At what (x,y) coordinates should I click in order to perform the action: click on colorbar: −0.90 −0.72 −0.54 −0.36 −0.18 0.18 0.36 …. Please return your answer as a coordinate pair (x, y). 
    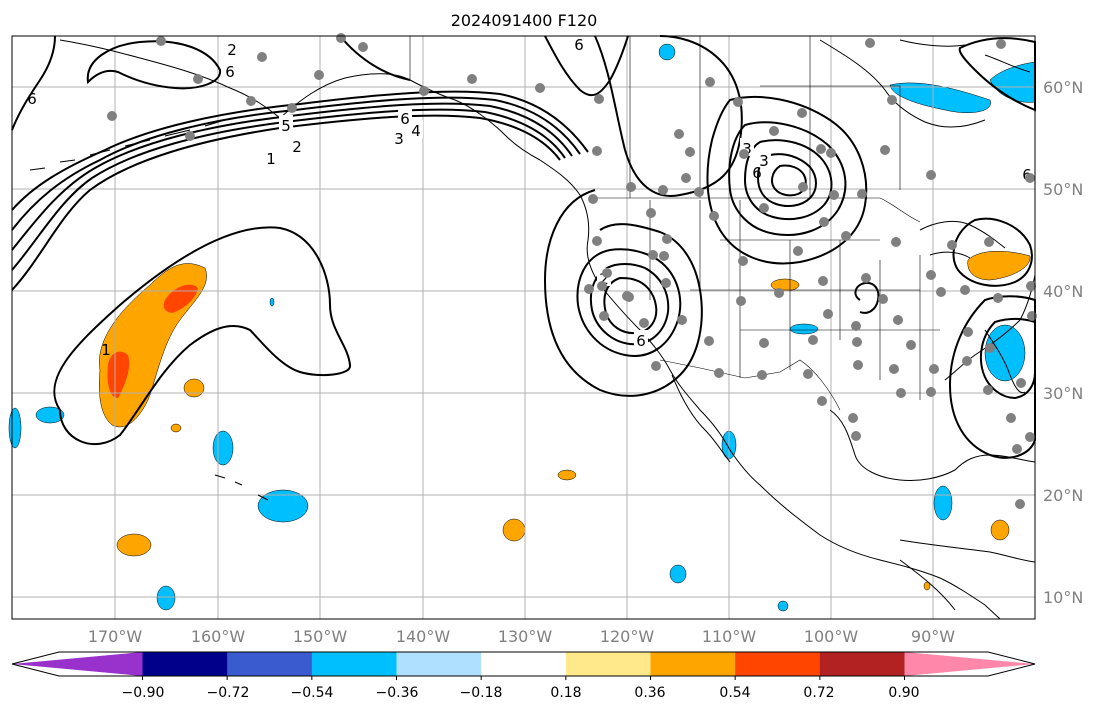
    Looking at the image, I should click on (523, 676).